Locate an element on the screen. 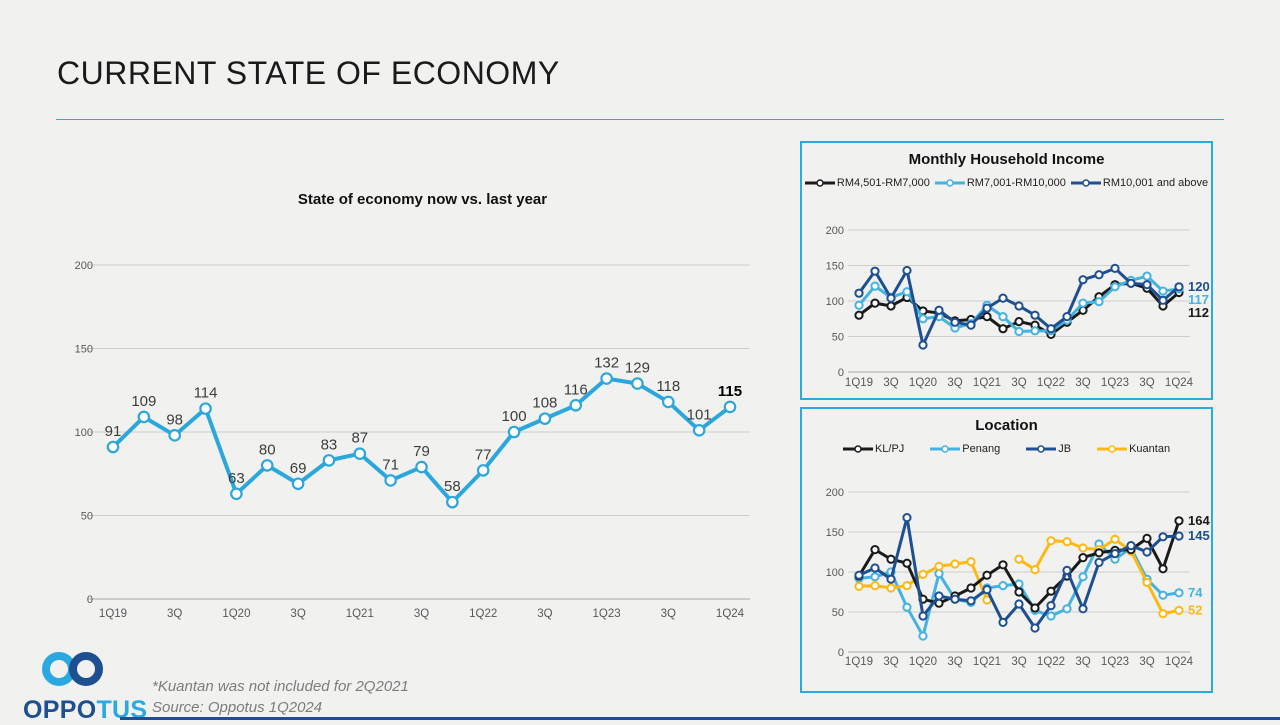  end-value-label: 164 is located at coordinates (1199, 520).